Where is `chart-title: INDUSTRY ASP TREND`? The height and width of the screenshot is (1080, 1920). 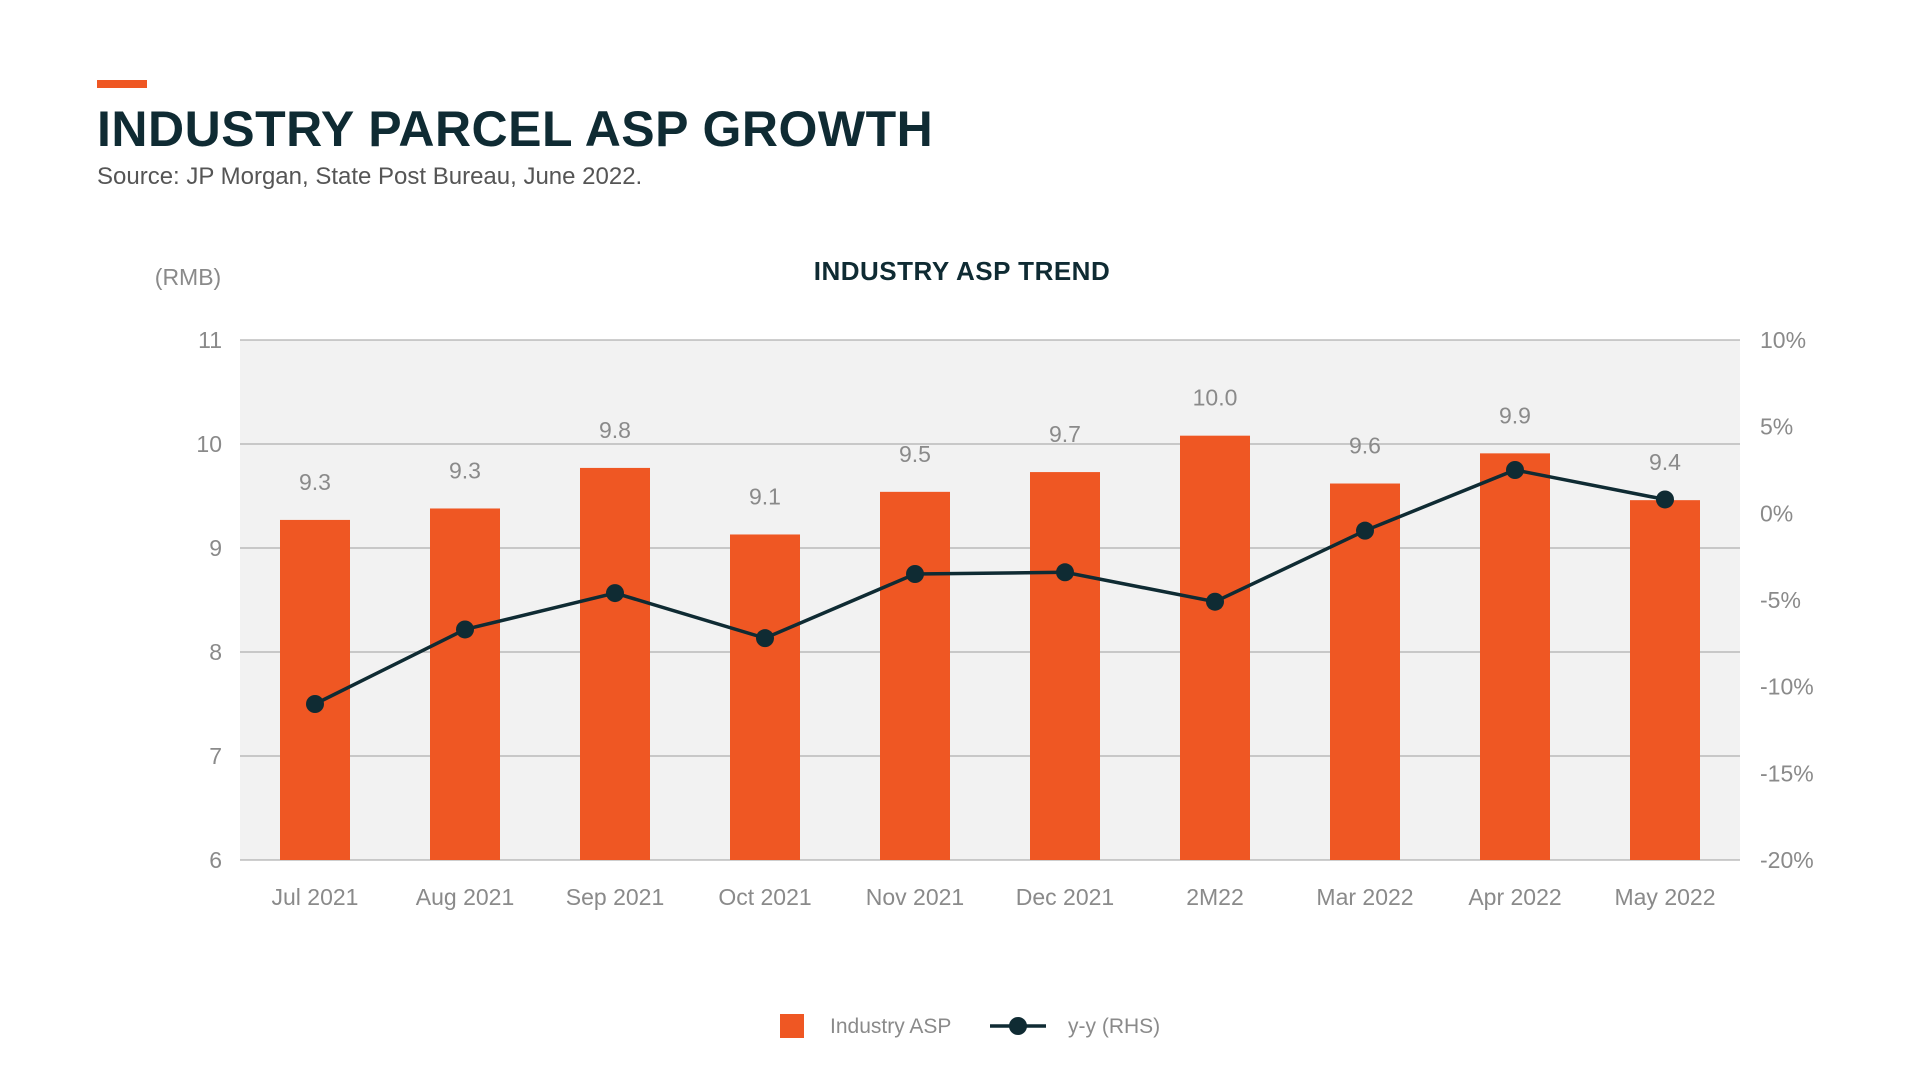
chart-title: INDUSTRY ASP TREND is located at coordinates (962, 271).